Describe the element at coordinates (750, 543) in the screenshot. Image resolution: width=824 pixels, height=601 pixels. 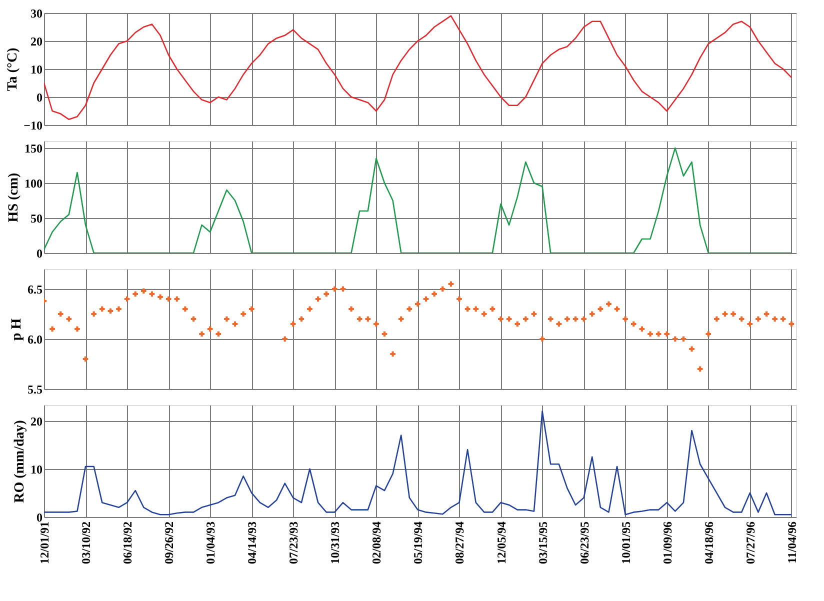
I see `x-tick-label: 07/27/96` at that location.